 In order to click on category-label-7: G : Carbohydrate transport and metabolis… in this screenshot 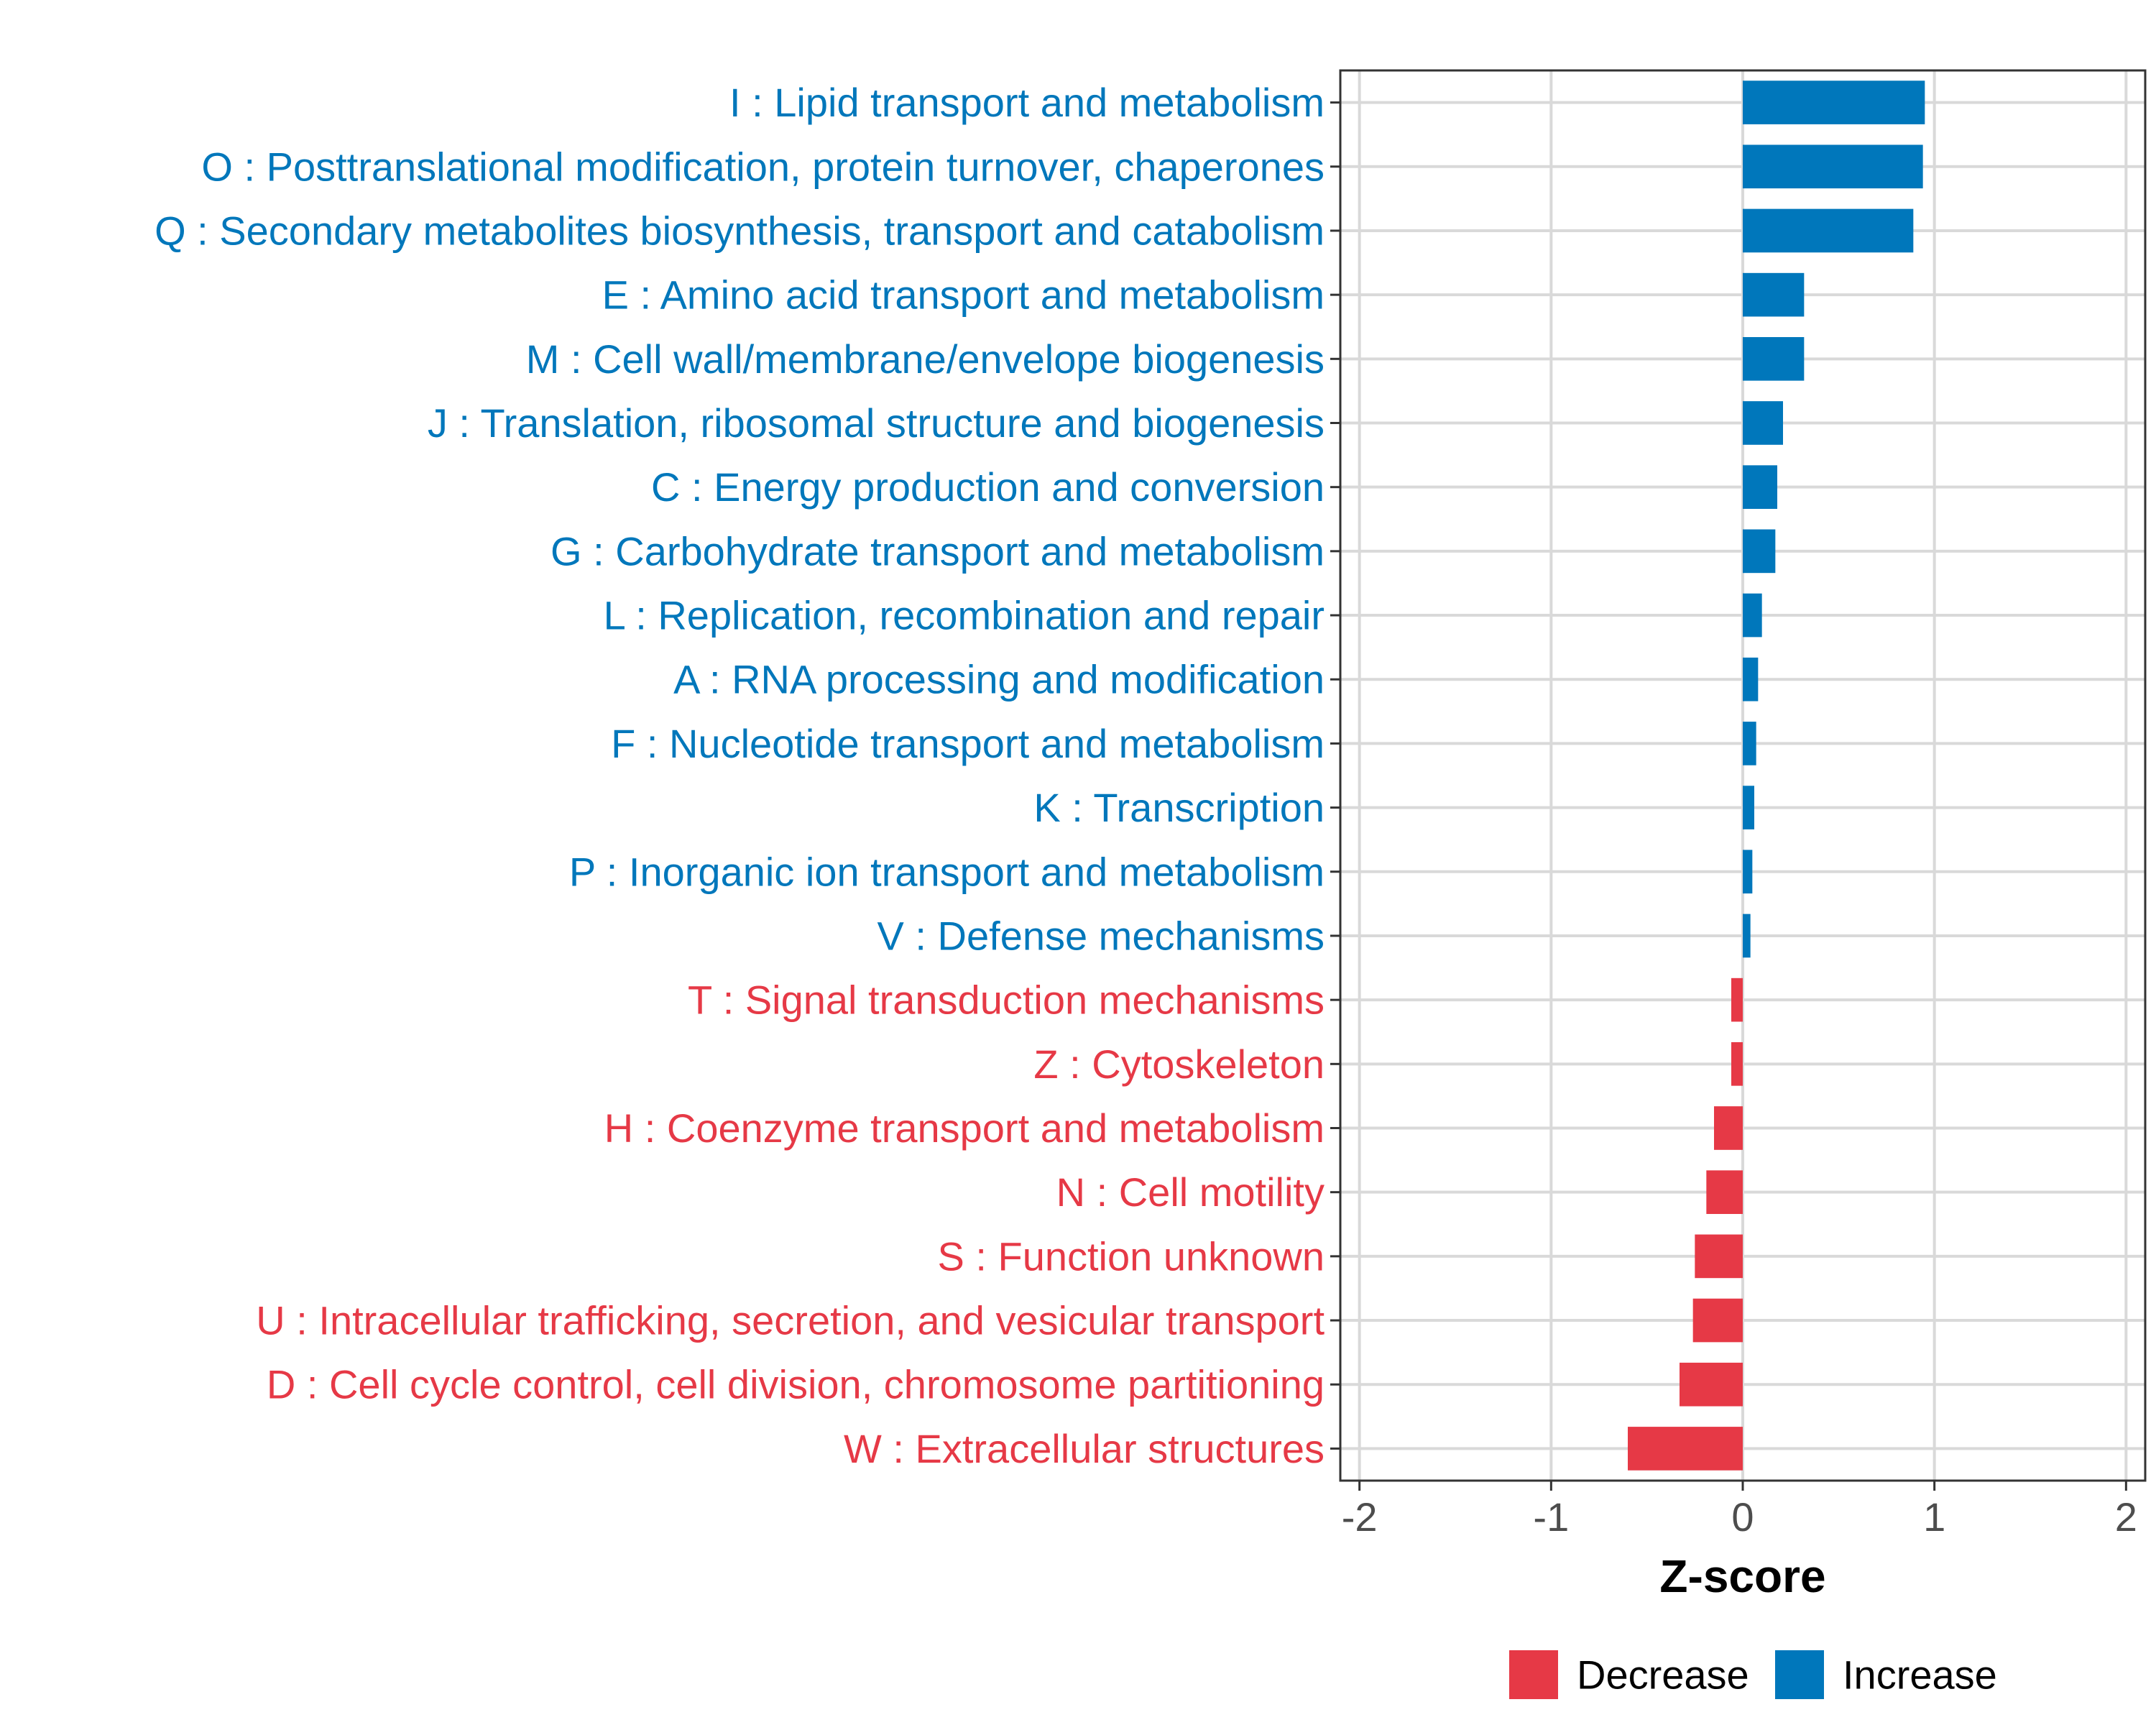, I will do `click(937, 551)`.